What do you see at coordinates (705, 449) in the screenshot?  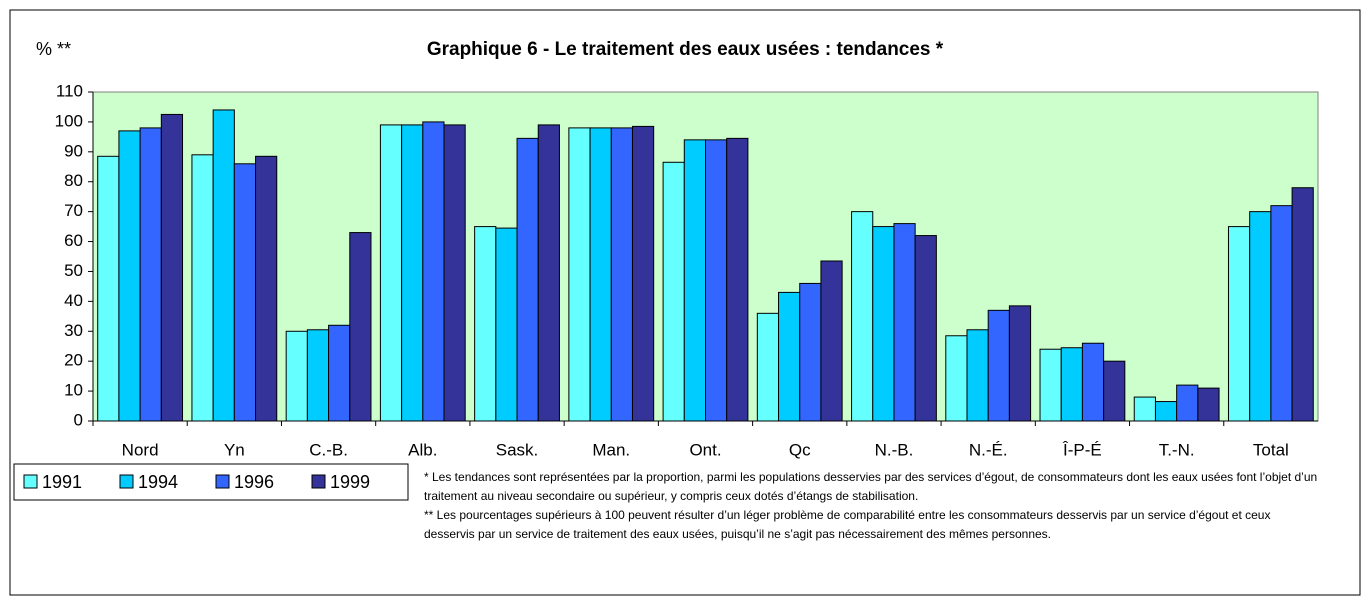 I see `x-tick-label: Ont.` at bounding box center [705, 449].